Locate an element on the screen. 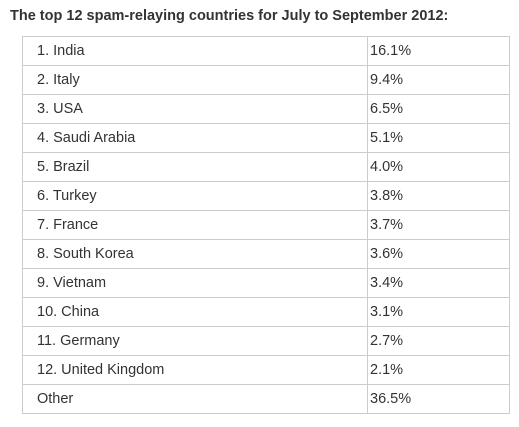 The height and width of the screenshot is (427, 519). table-row: 1. India 16.1% is located at coordinates (266, 51).